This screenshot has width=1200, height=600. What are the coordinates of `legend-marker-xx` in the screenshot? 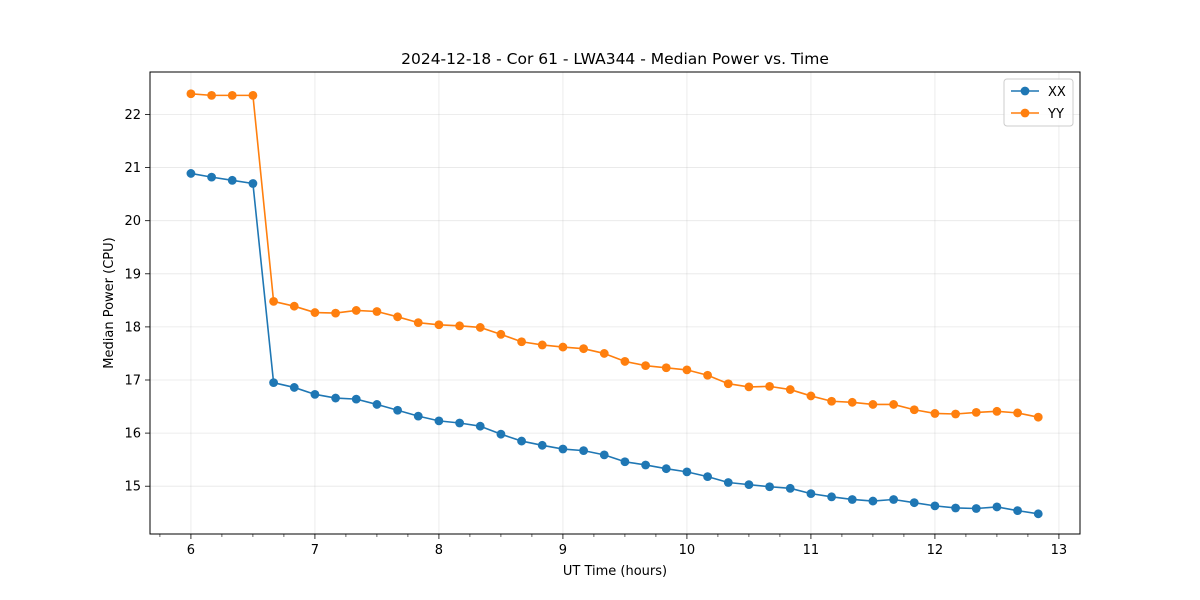 It's located at (1025, 91).